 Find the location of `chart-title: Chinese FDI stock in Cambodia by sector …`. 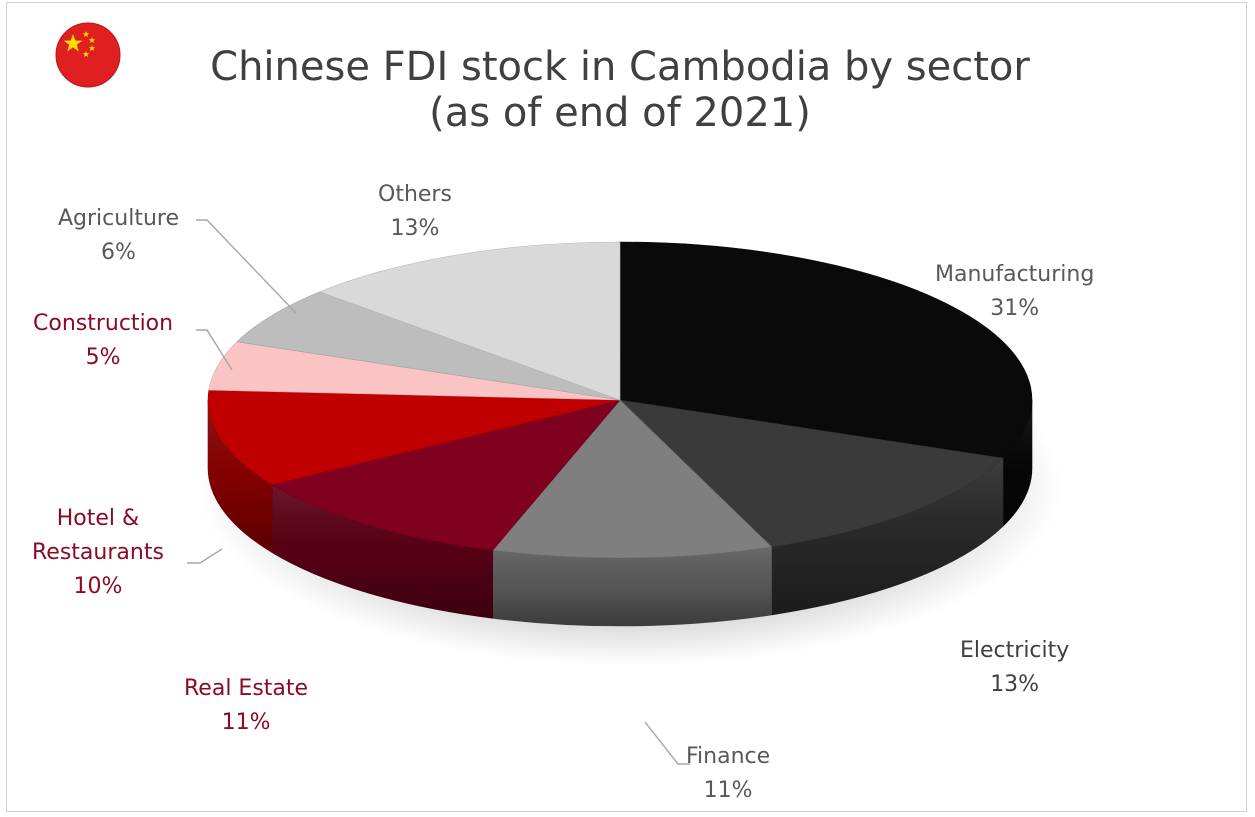

chart-title: Chinese FDI stock in Cambodia by sector … is located at coordinates (620, 90).